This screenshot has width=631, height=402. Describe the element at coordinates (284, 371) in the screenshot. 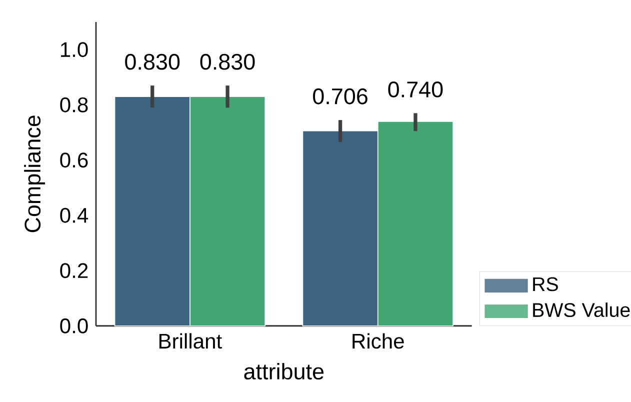

I see `x-axis-title: attribute` at that location.